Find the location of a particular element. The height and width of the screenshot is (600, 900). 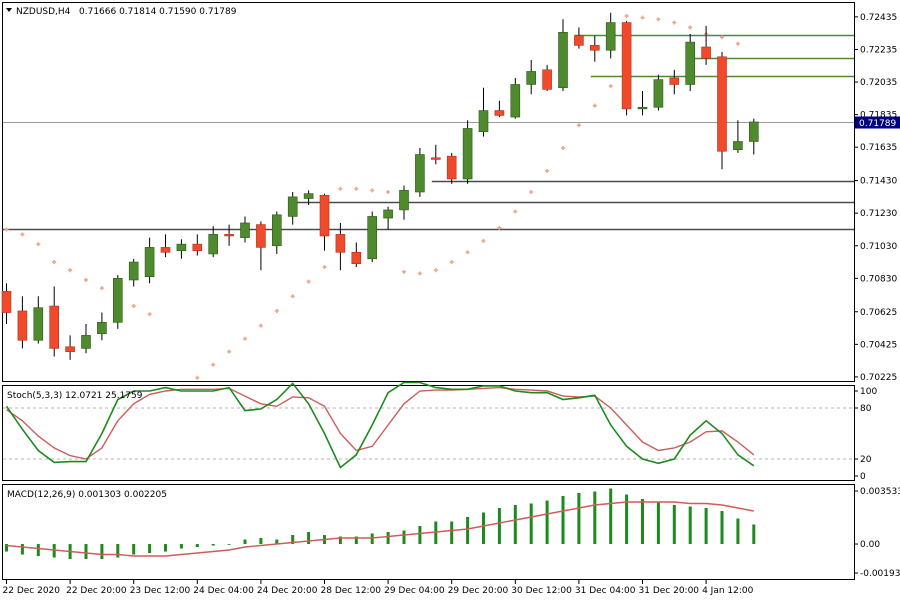

time-tick-label: 29 Dec 04:00 is located at coordinates (414, 591).